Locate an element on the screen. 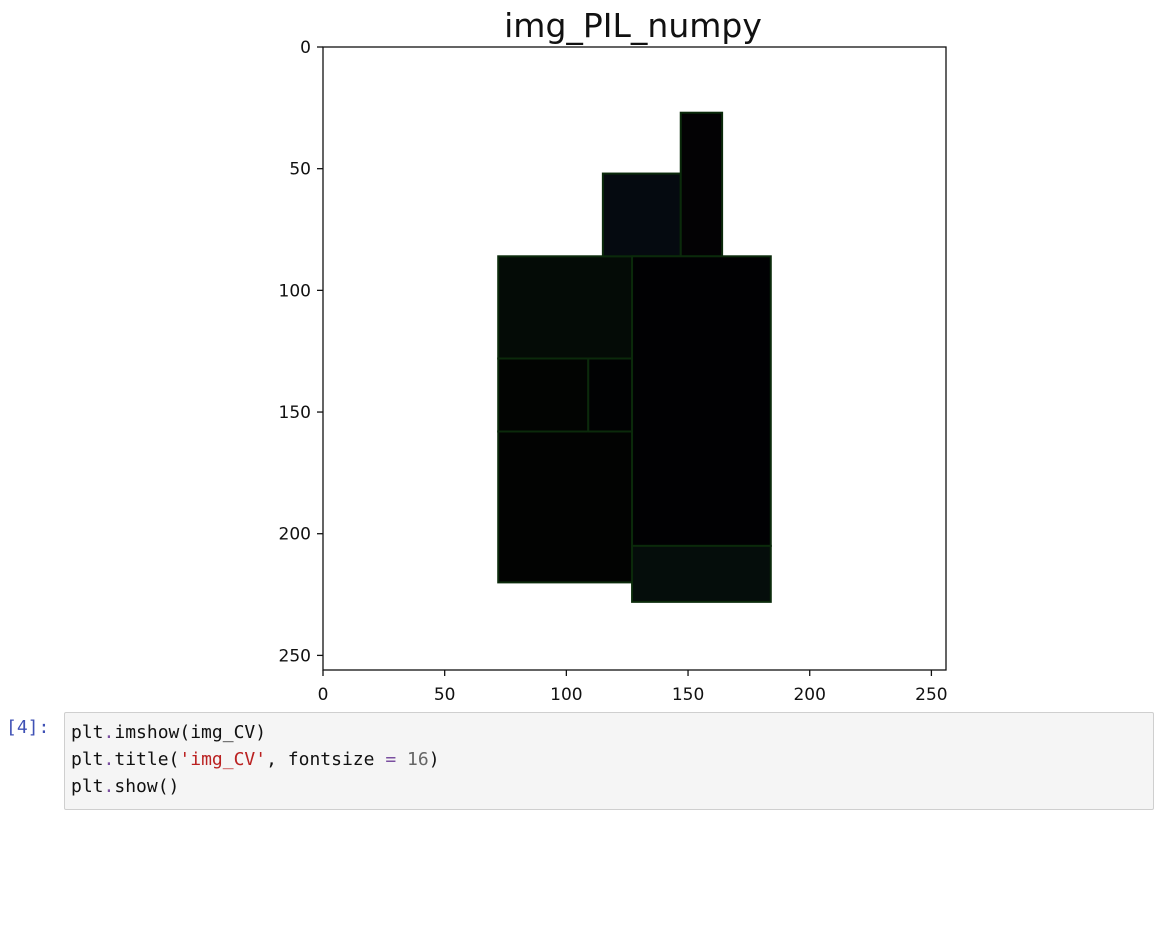 This screenshot has height=948, width=1160. code-token: ) is located at coordinates (434, 759).